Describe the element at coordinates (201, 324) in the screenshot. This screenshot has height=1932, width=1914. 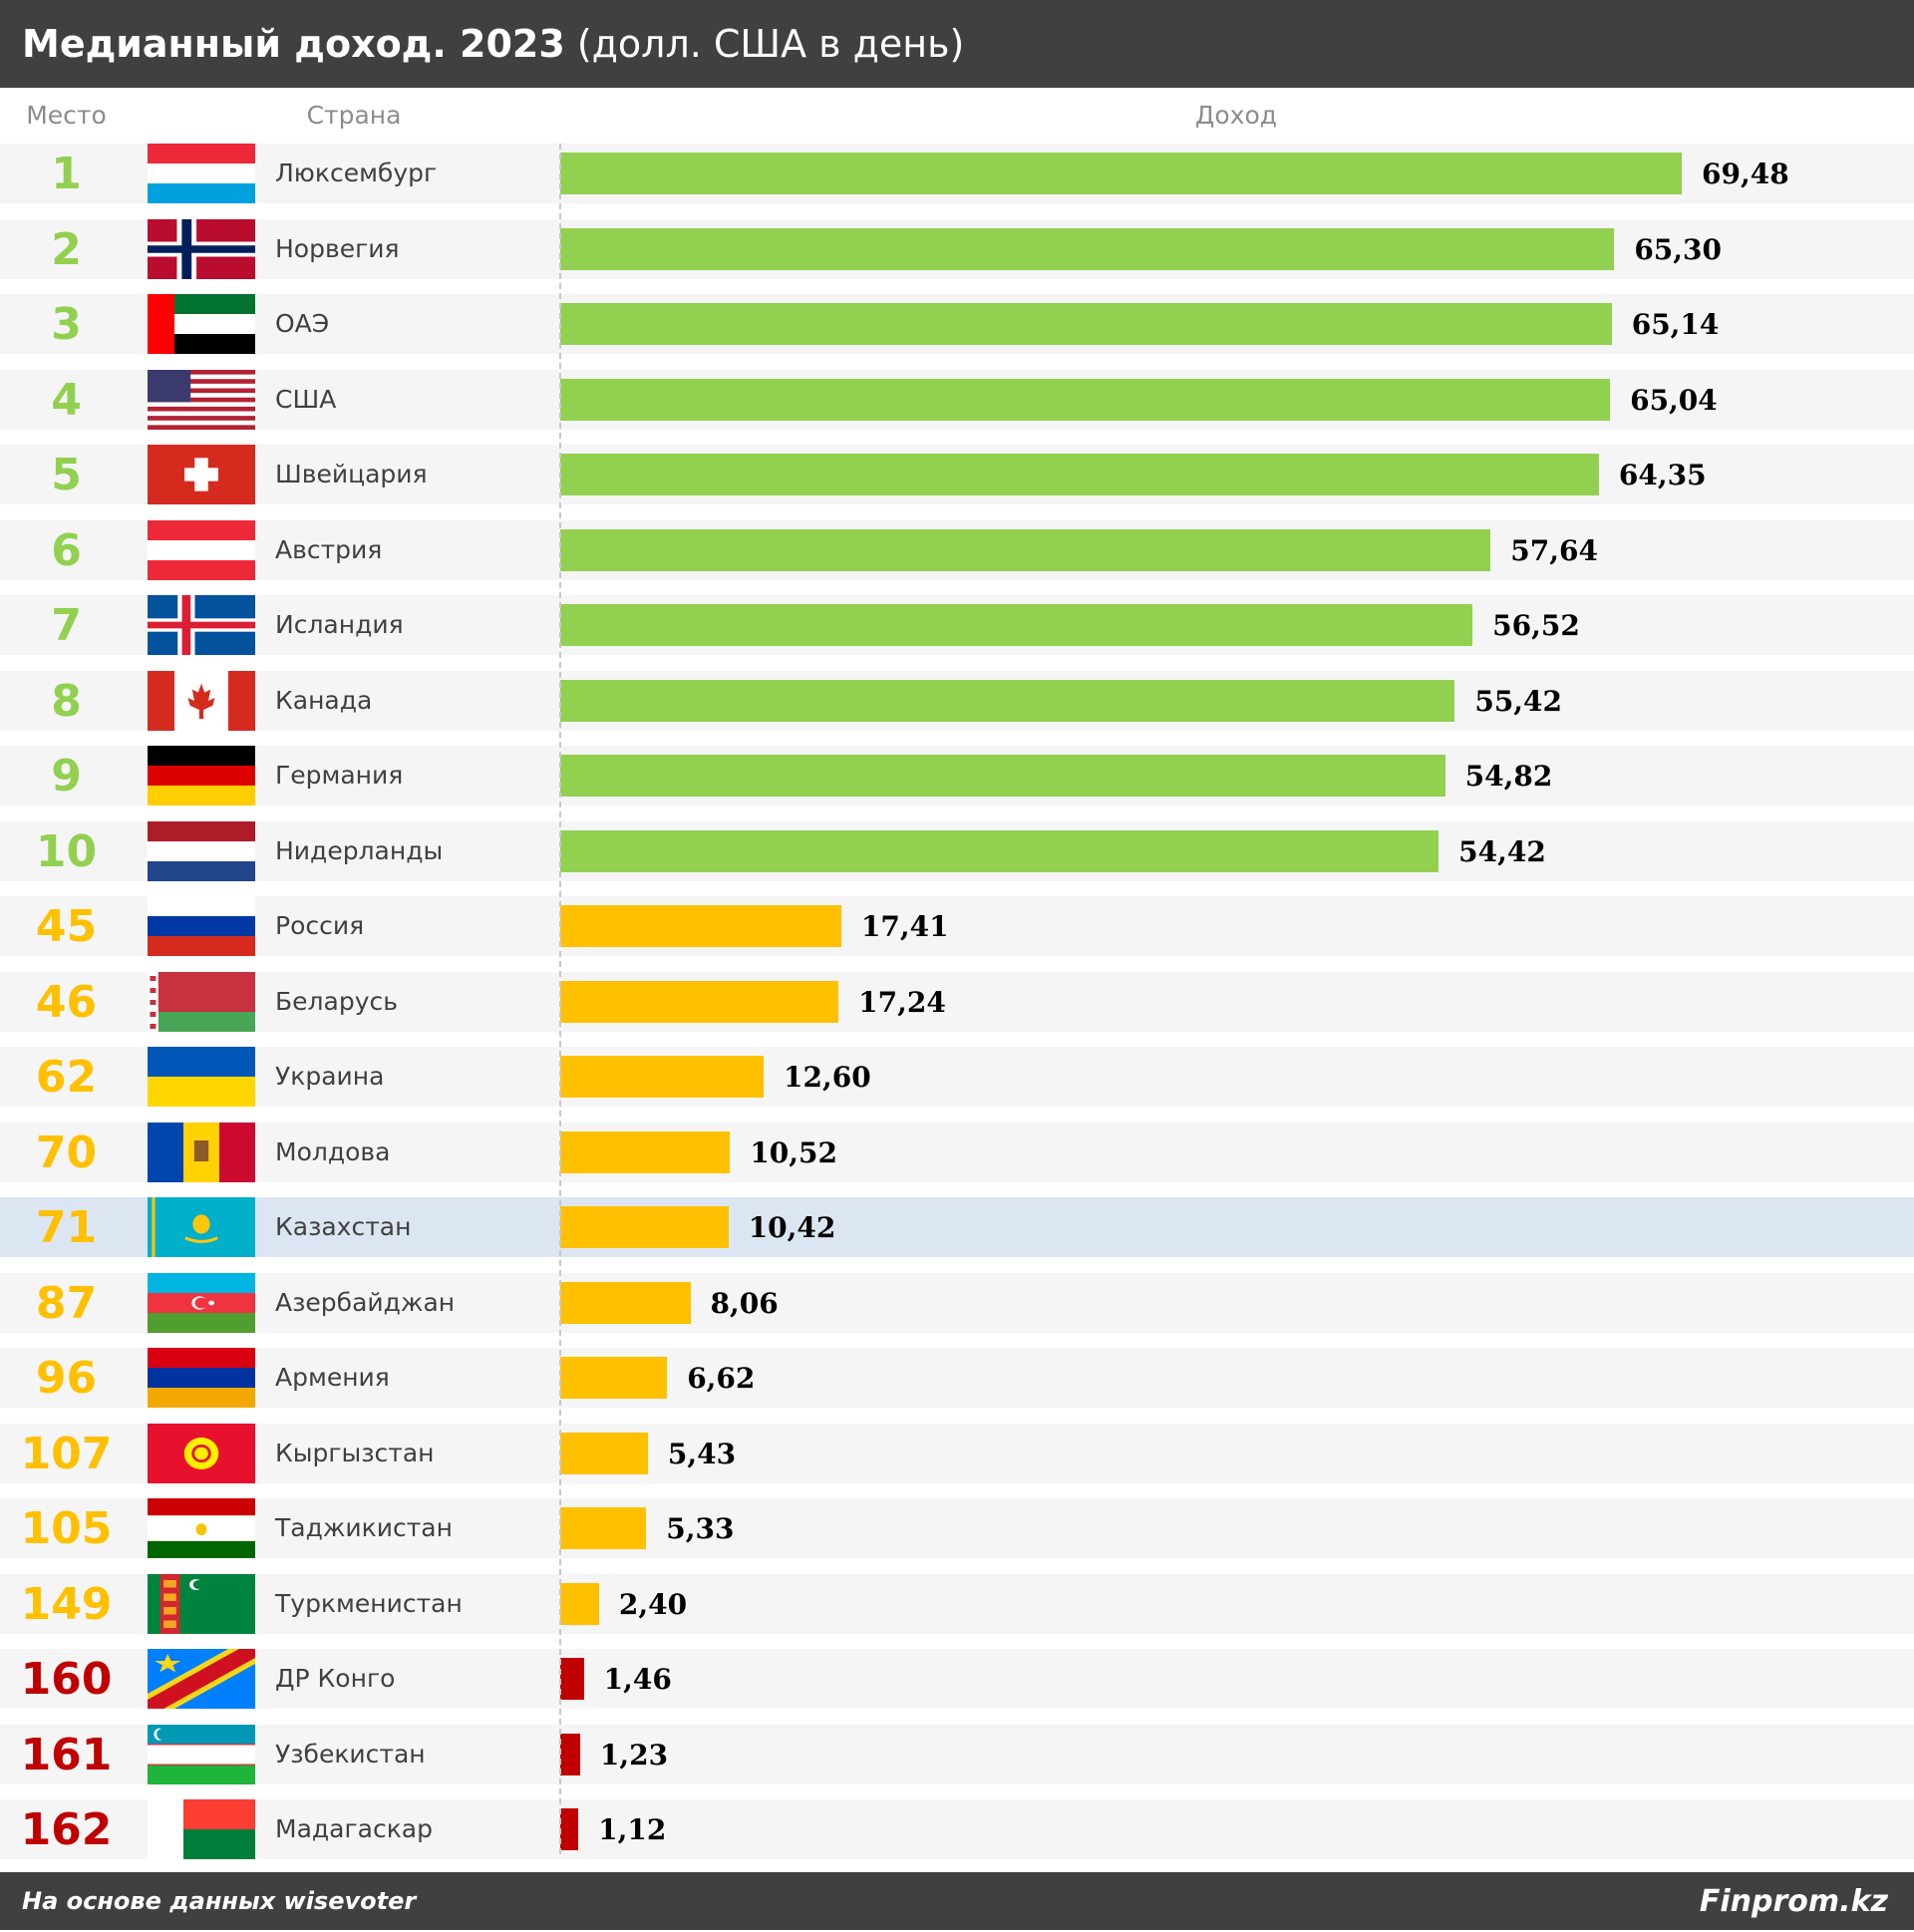
I see `flag-ae-icon` at that location.